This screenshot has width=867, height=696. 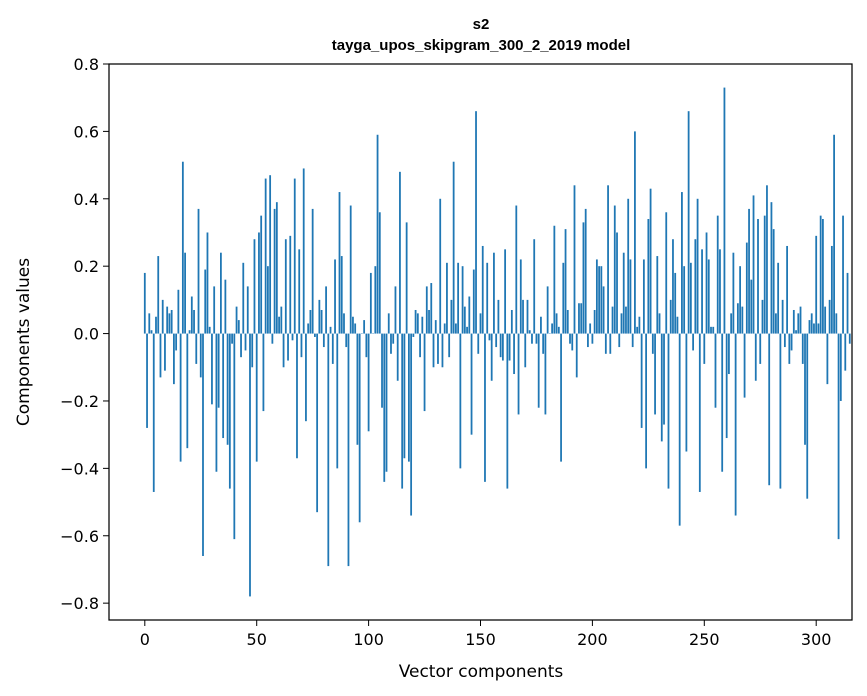 I want to click on x-tick-label: 300, so click(x=816, y=639).